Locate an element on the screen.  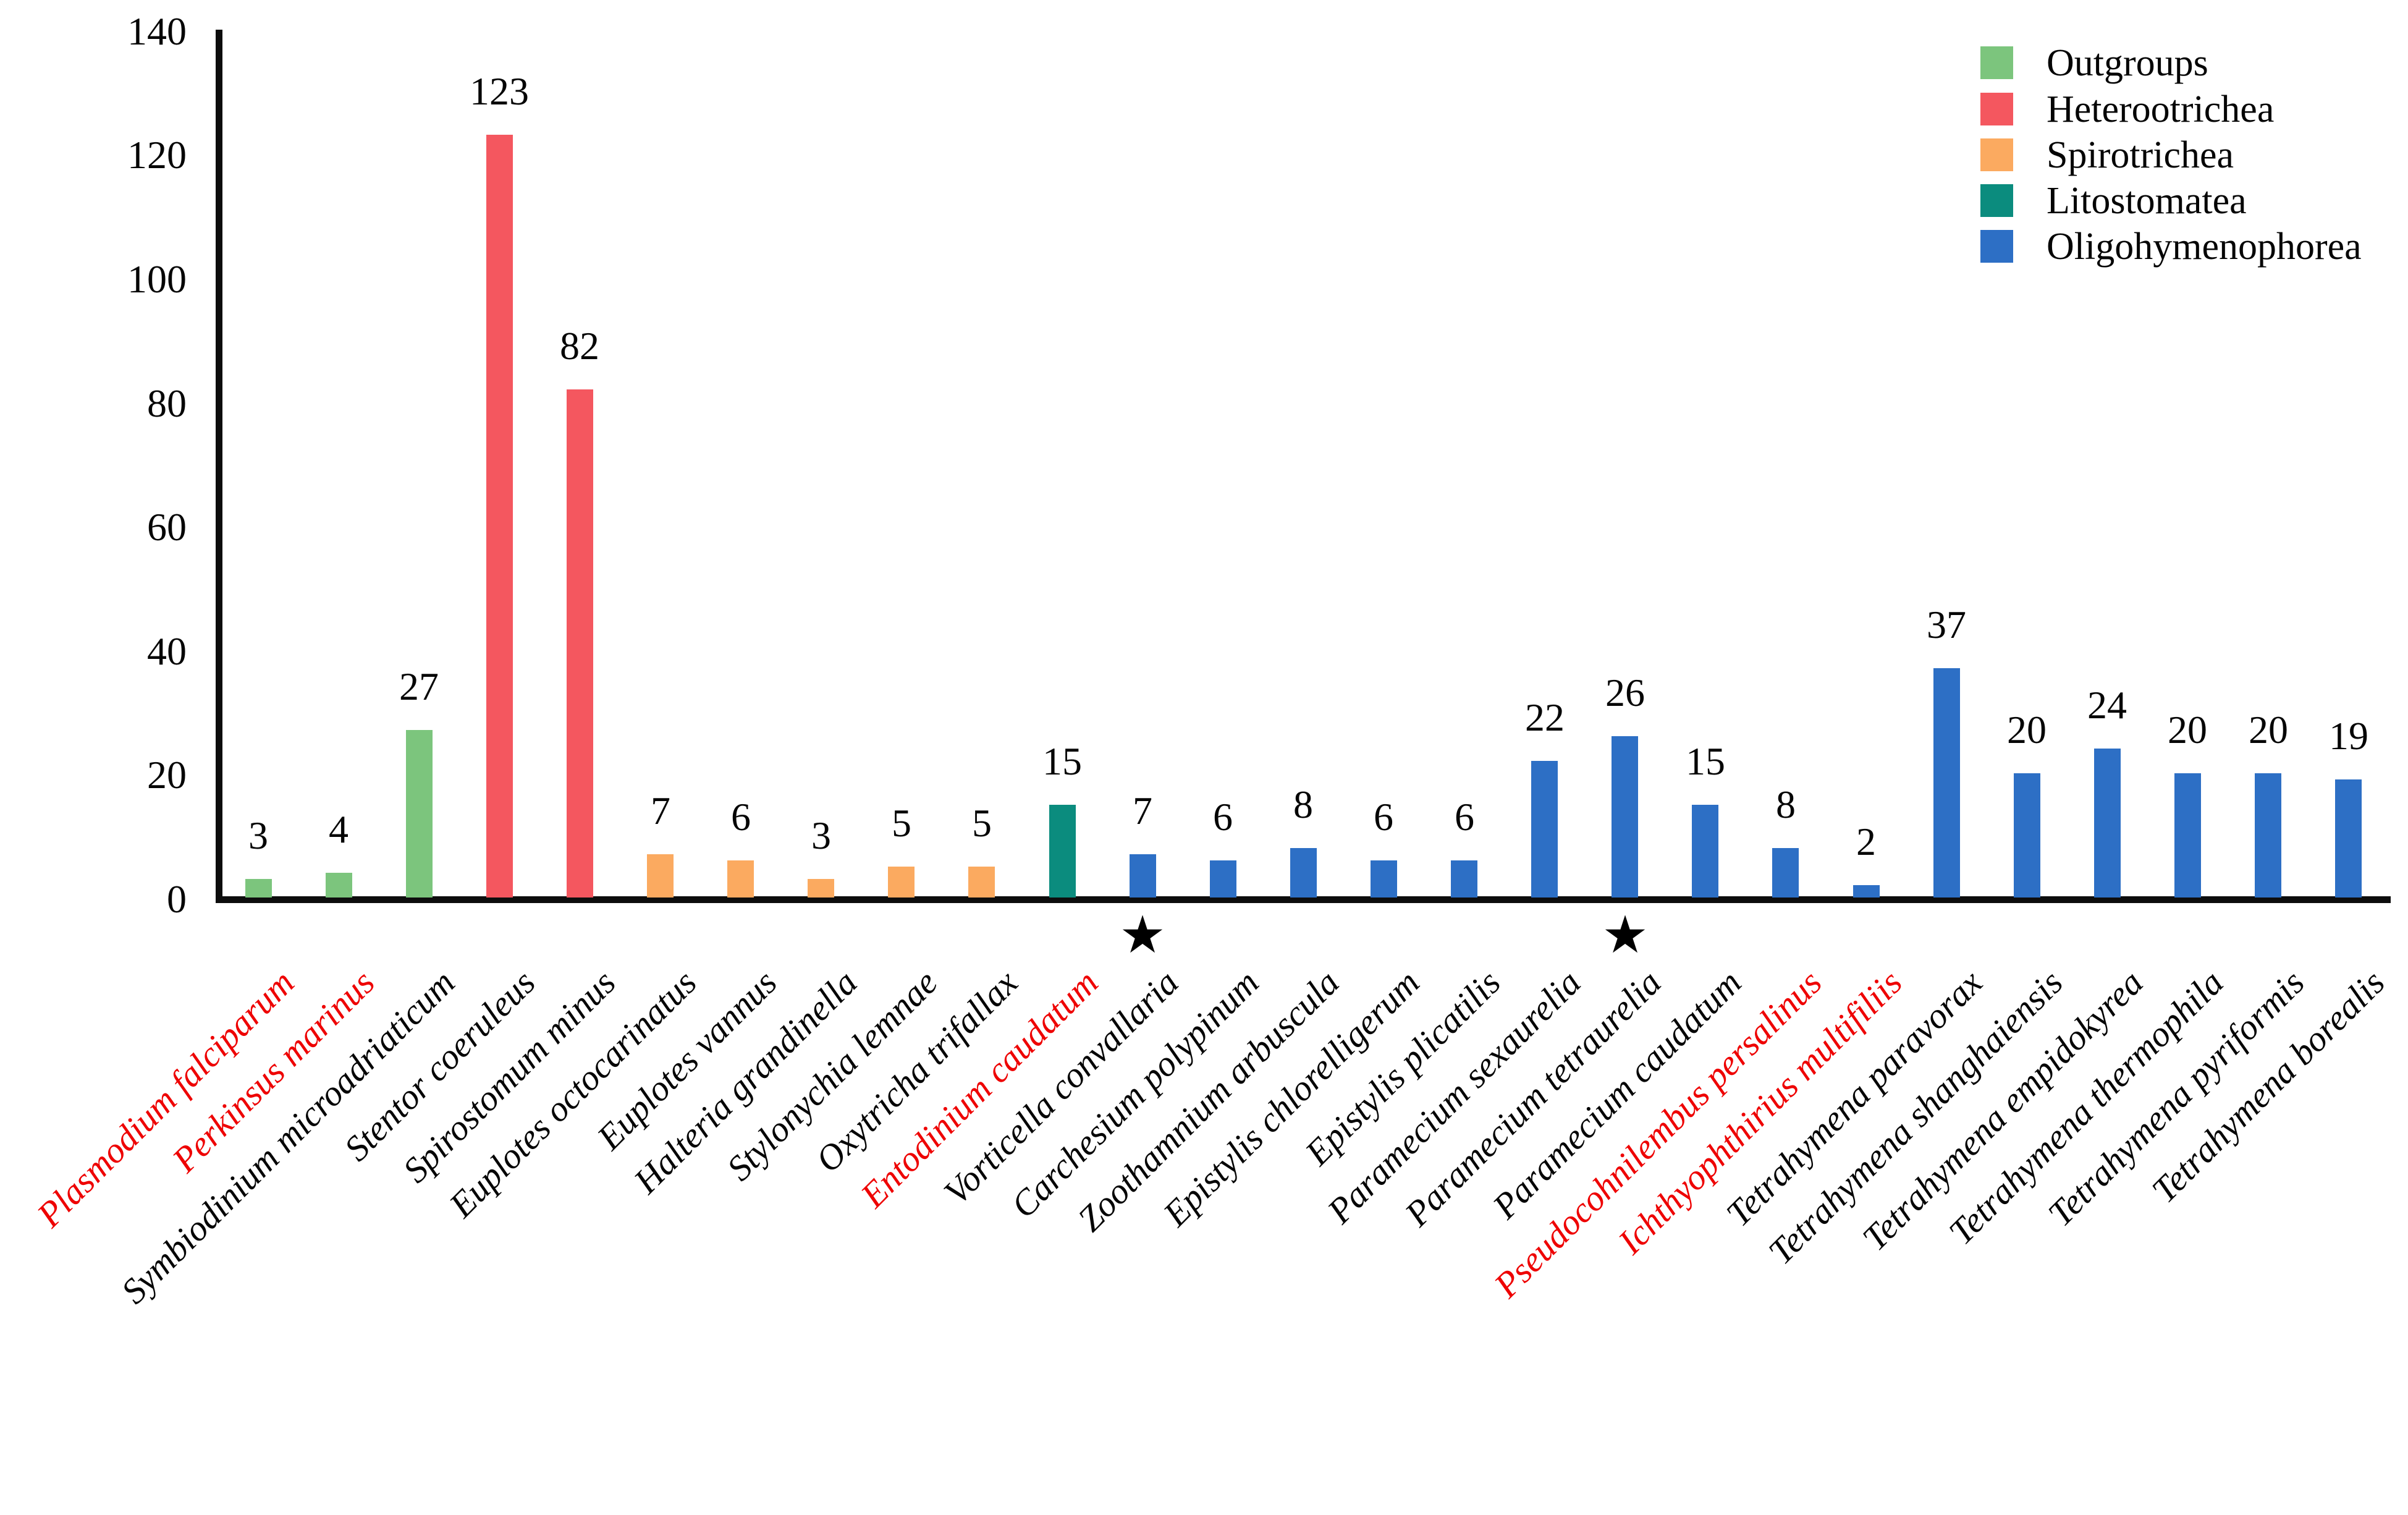
x-axis-line is located at coordinates (1303, 900).